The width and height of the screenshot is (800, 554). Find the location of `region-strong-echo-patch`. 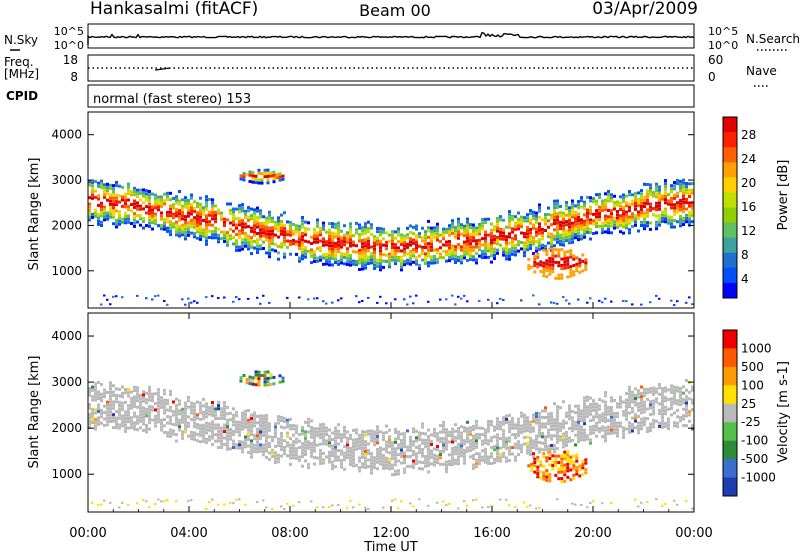

region-strong-echo-patch is located at coordinates (557, 263).